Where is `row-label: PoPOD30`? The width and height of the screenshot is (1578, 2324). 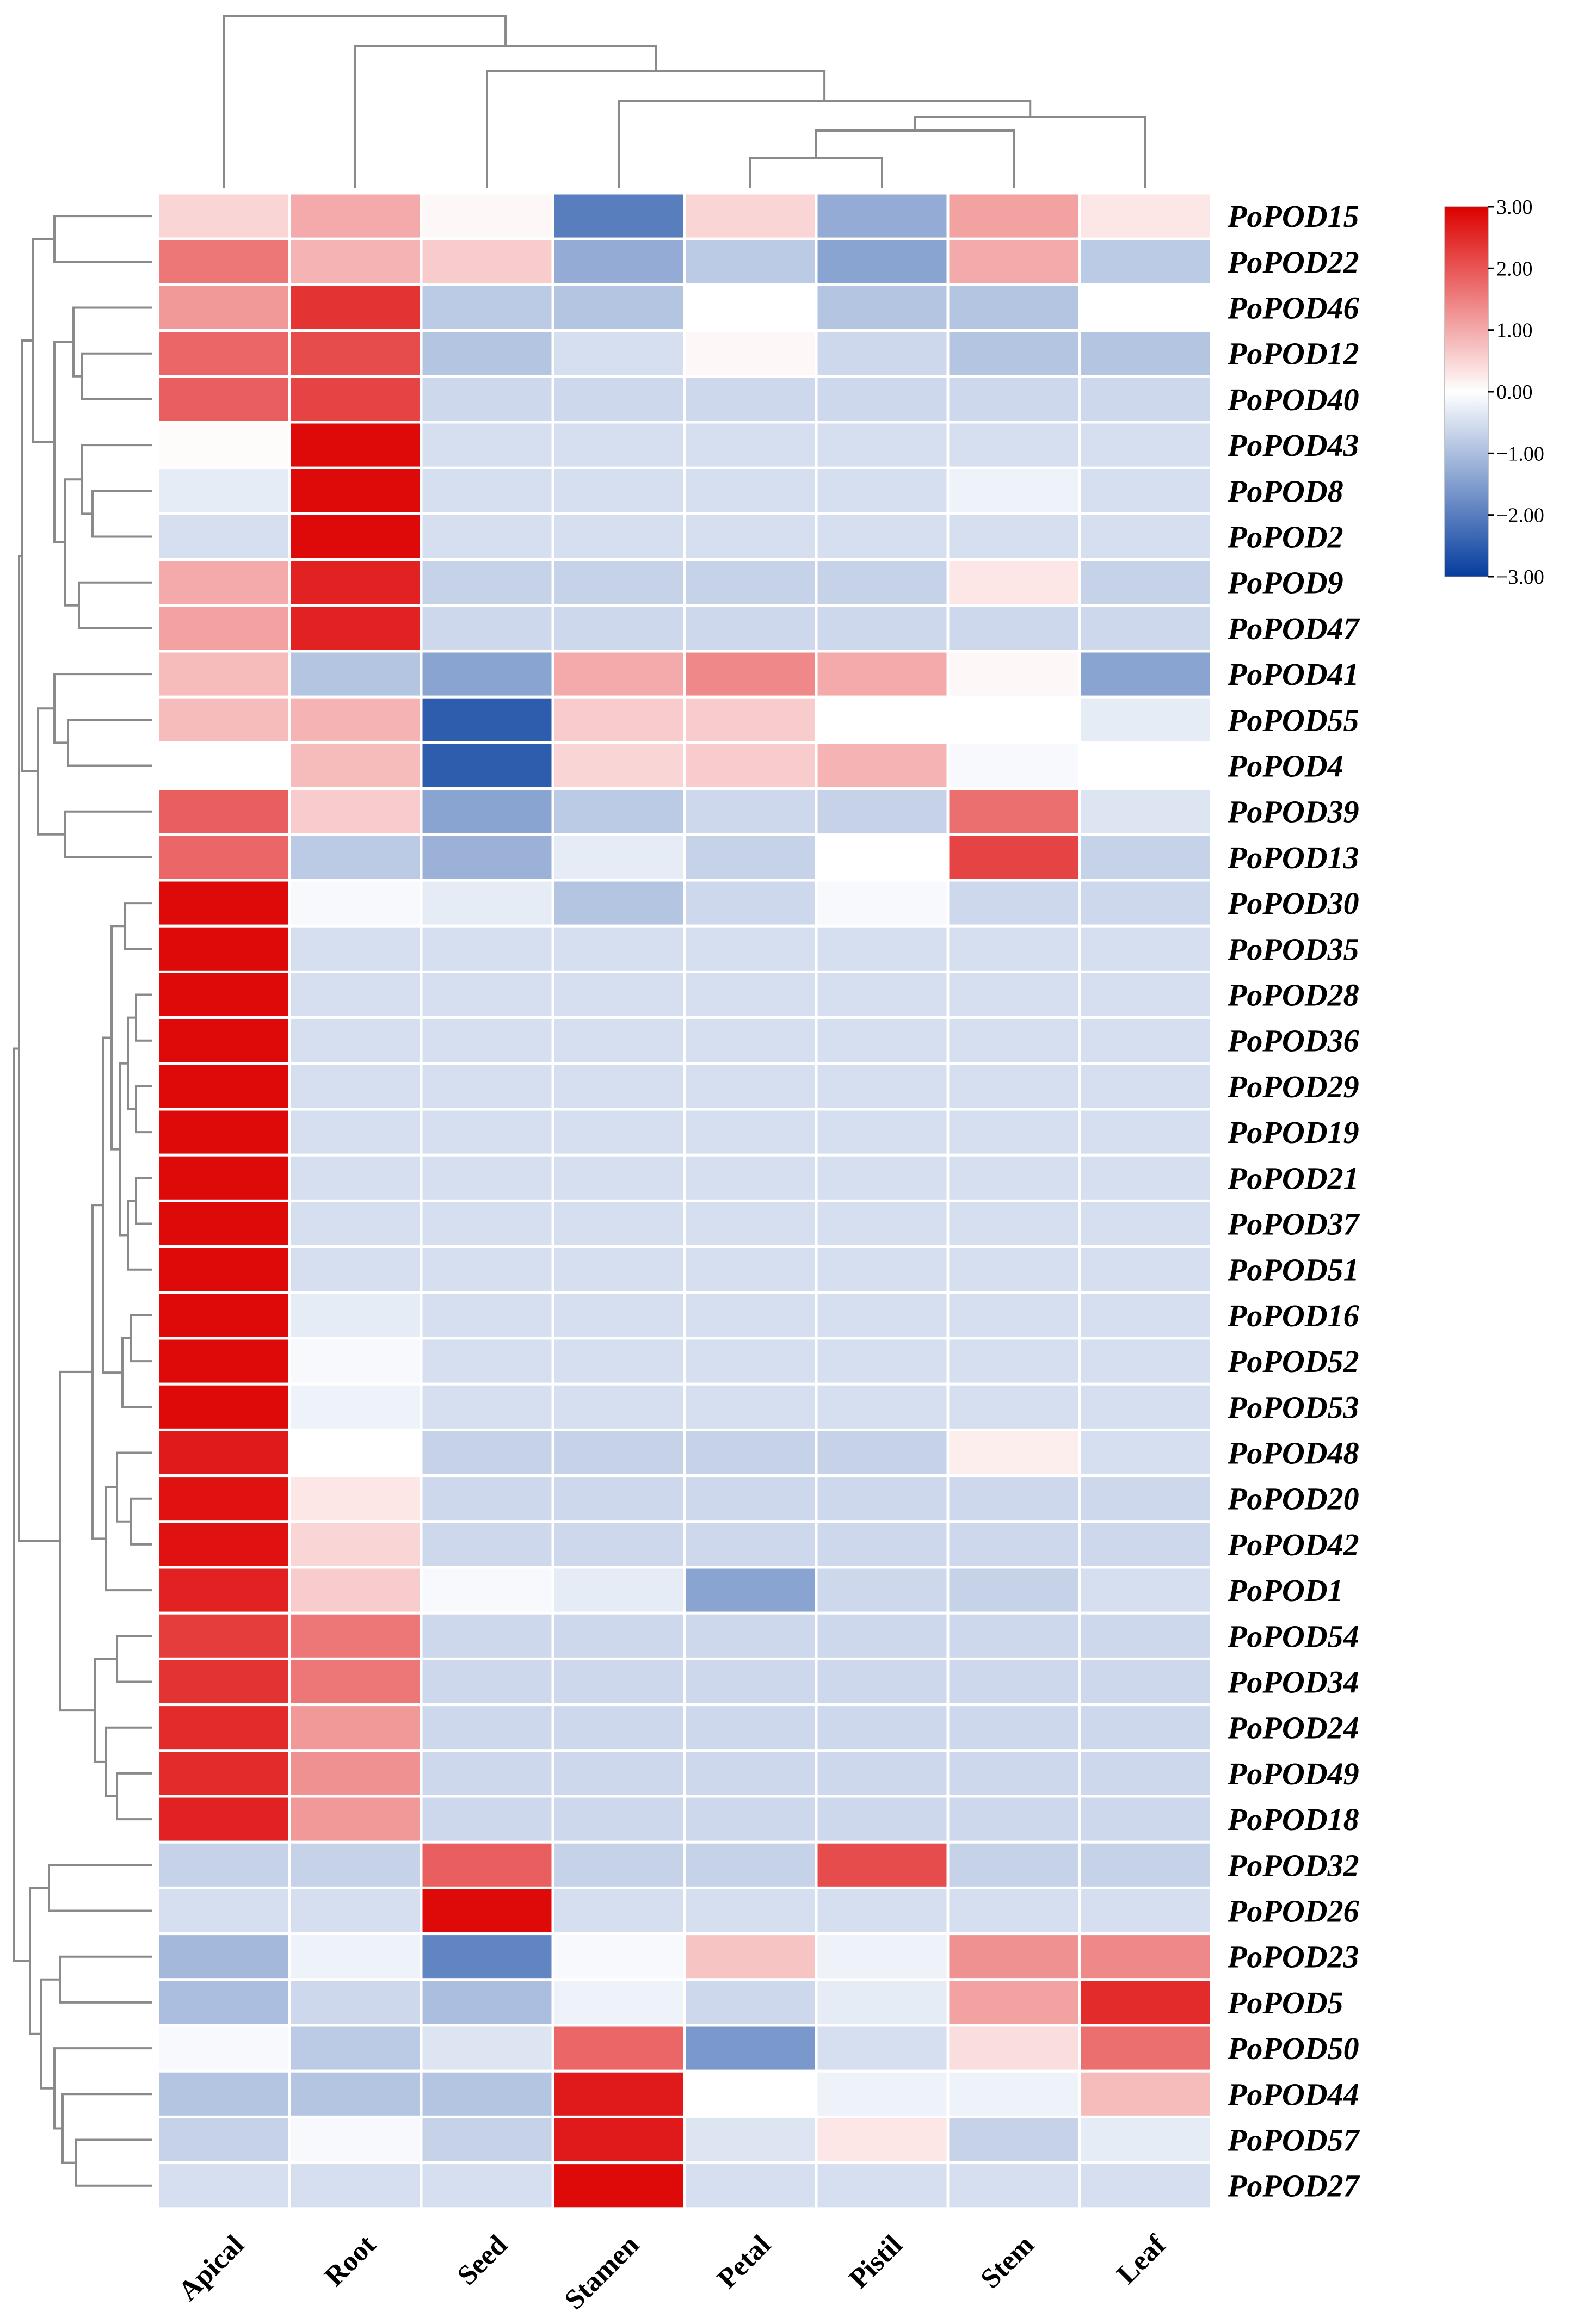 row-label: PoPOD30 is located at coordinates (1293, 904).